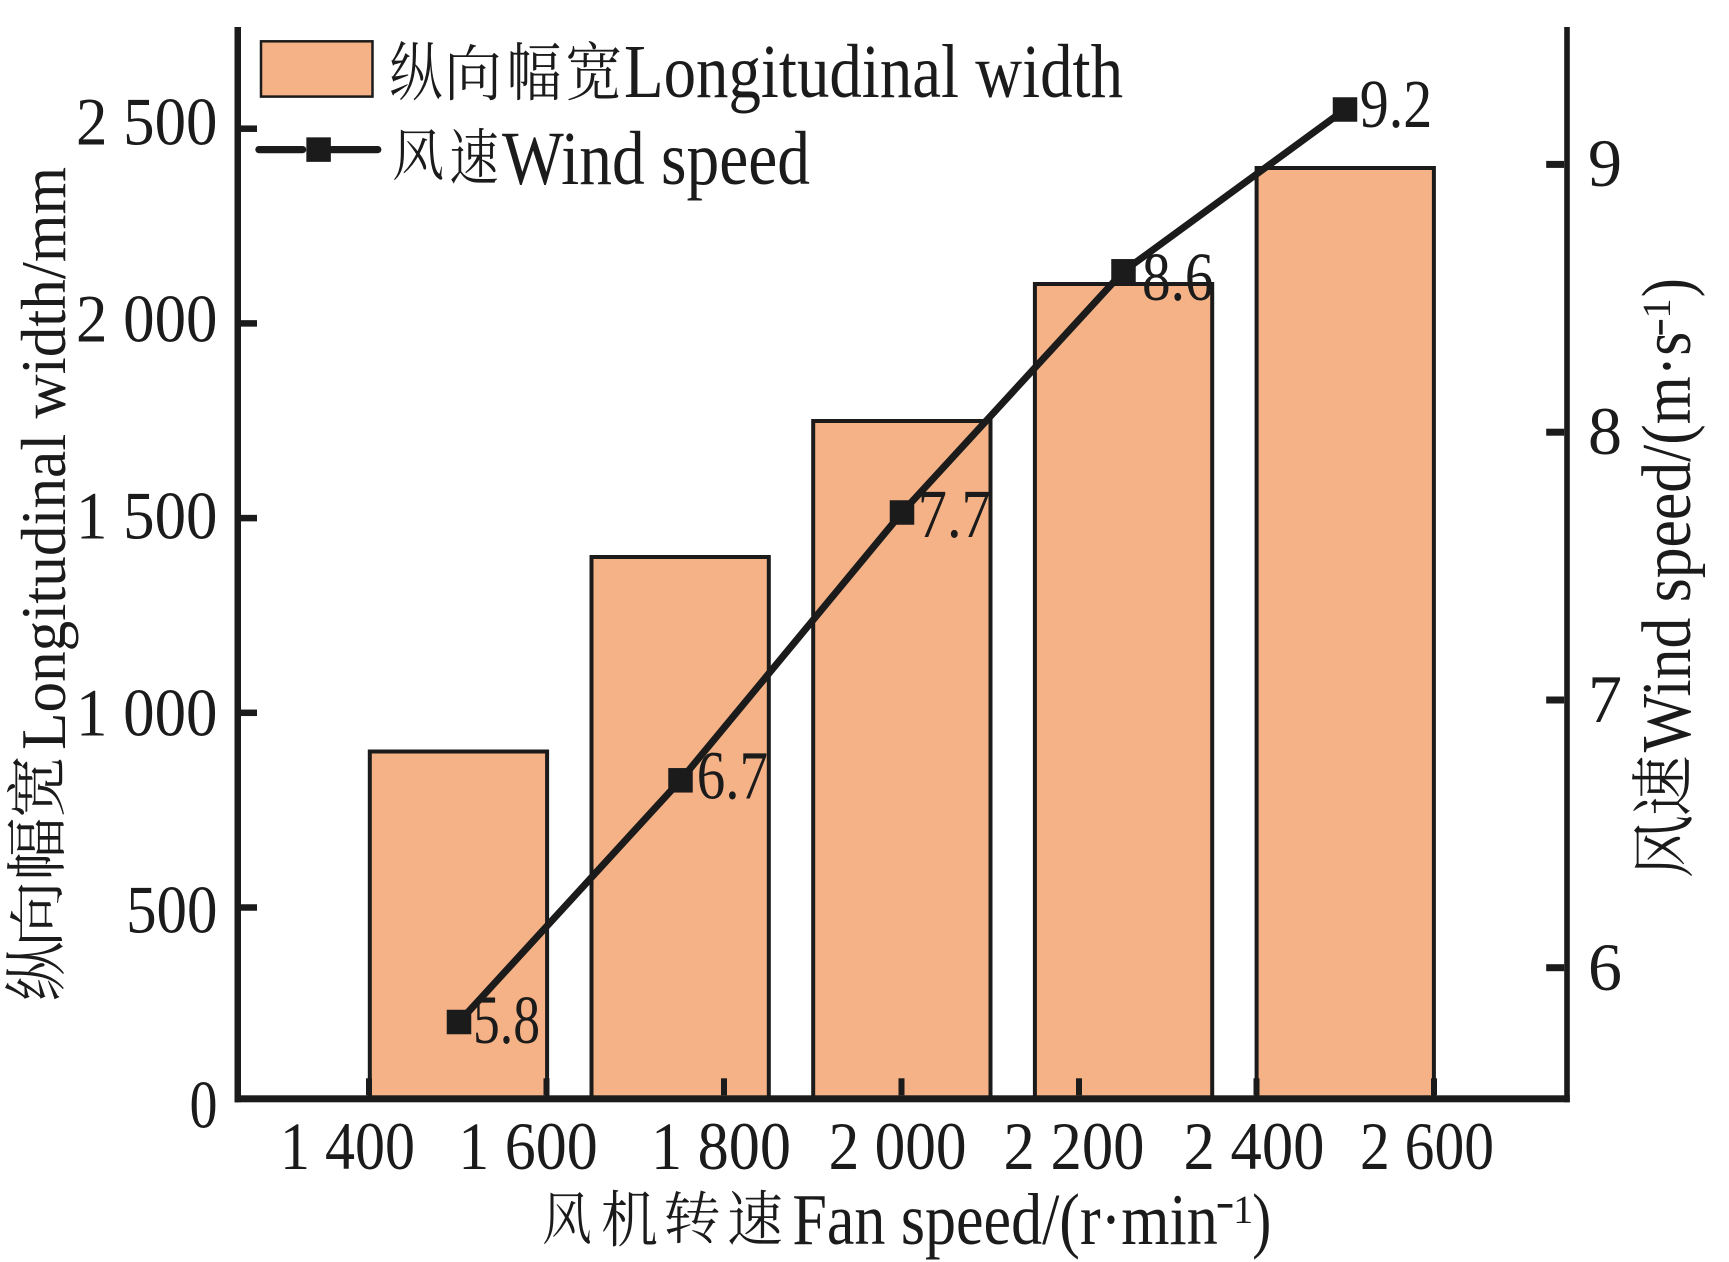 The image size is (1729, 1262). What do you see at coordinates (1254, 1146) in the screenshot?
I see `svg-text: 2 400` at bounding box center [1254, 1146].